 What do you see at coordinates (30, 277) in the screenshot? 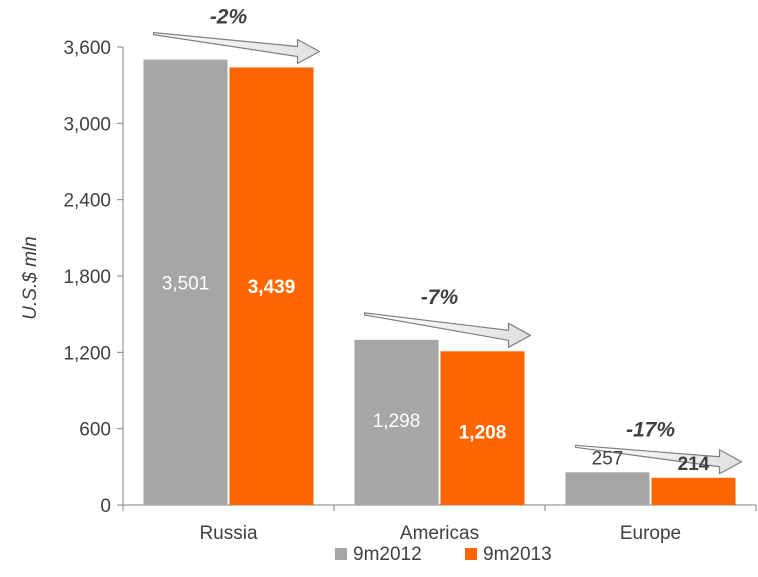
I see `y-axis-label: U.S.$ mln` at bounding box center [30, 277].